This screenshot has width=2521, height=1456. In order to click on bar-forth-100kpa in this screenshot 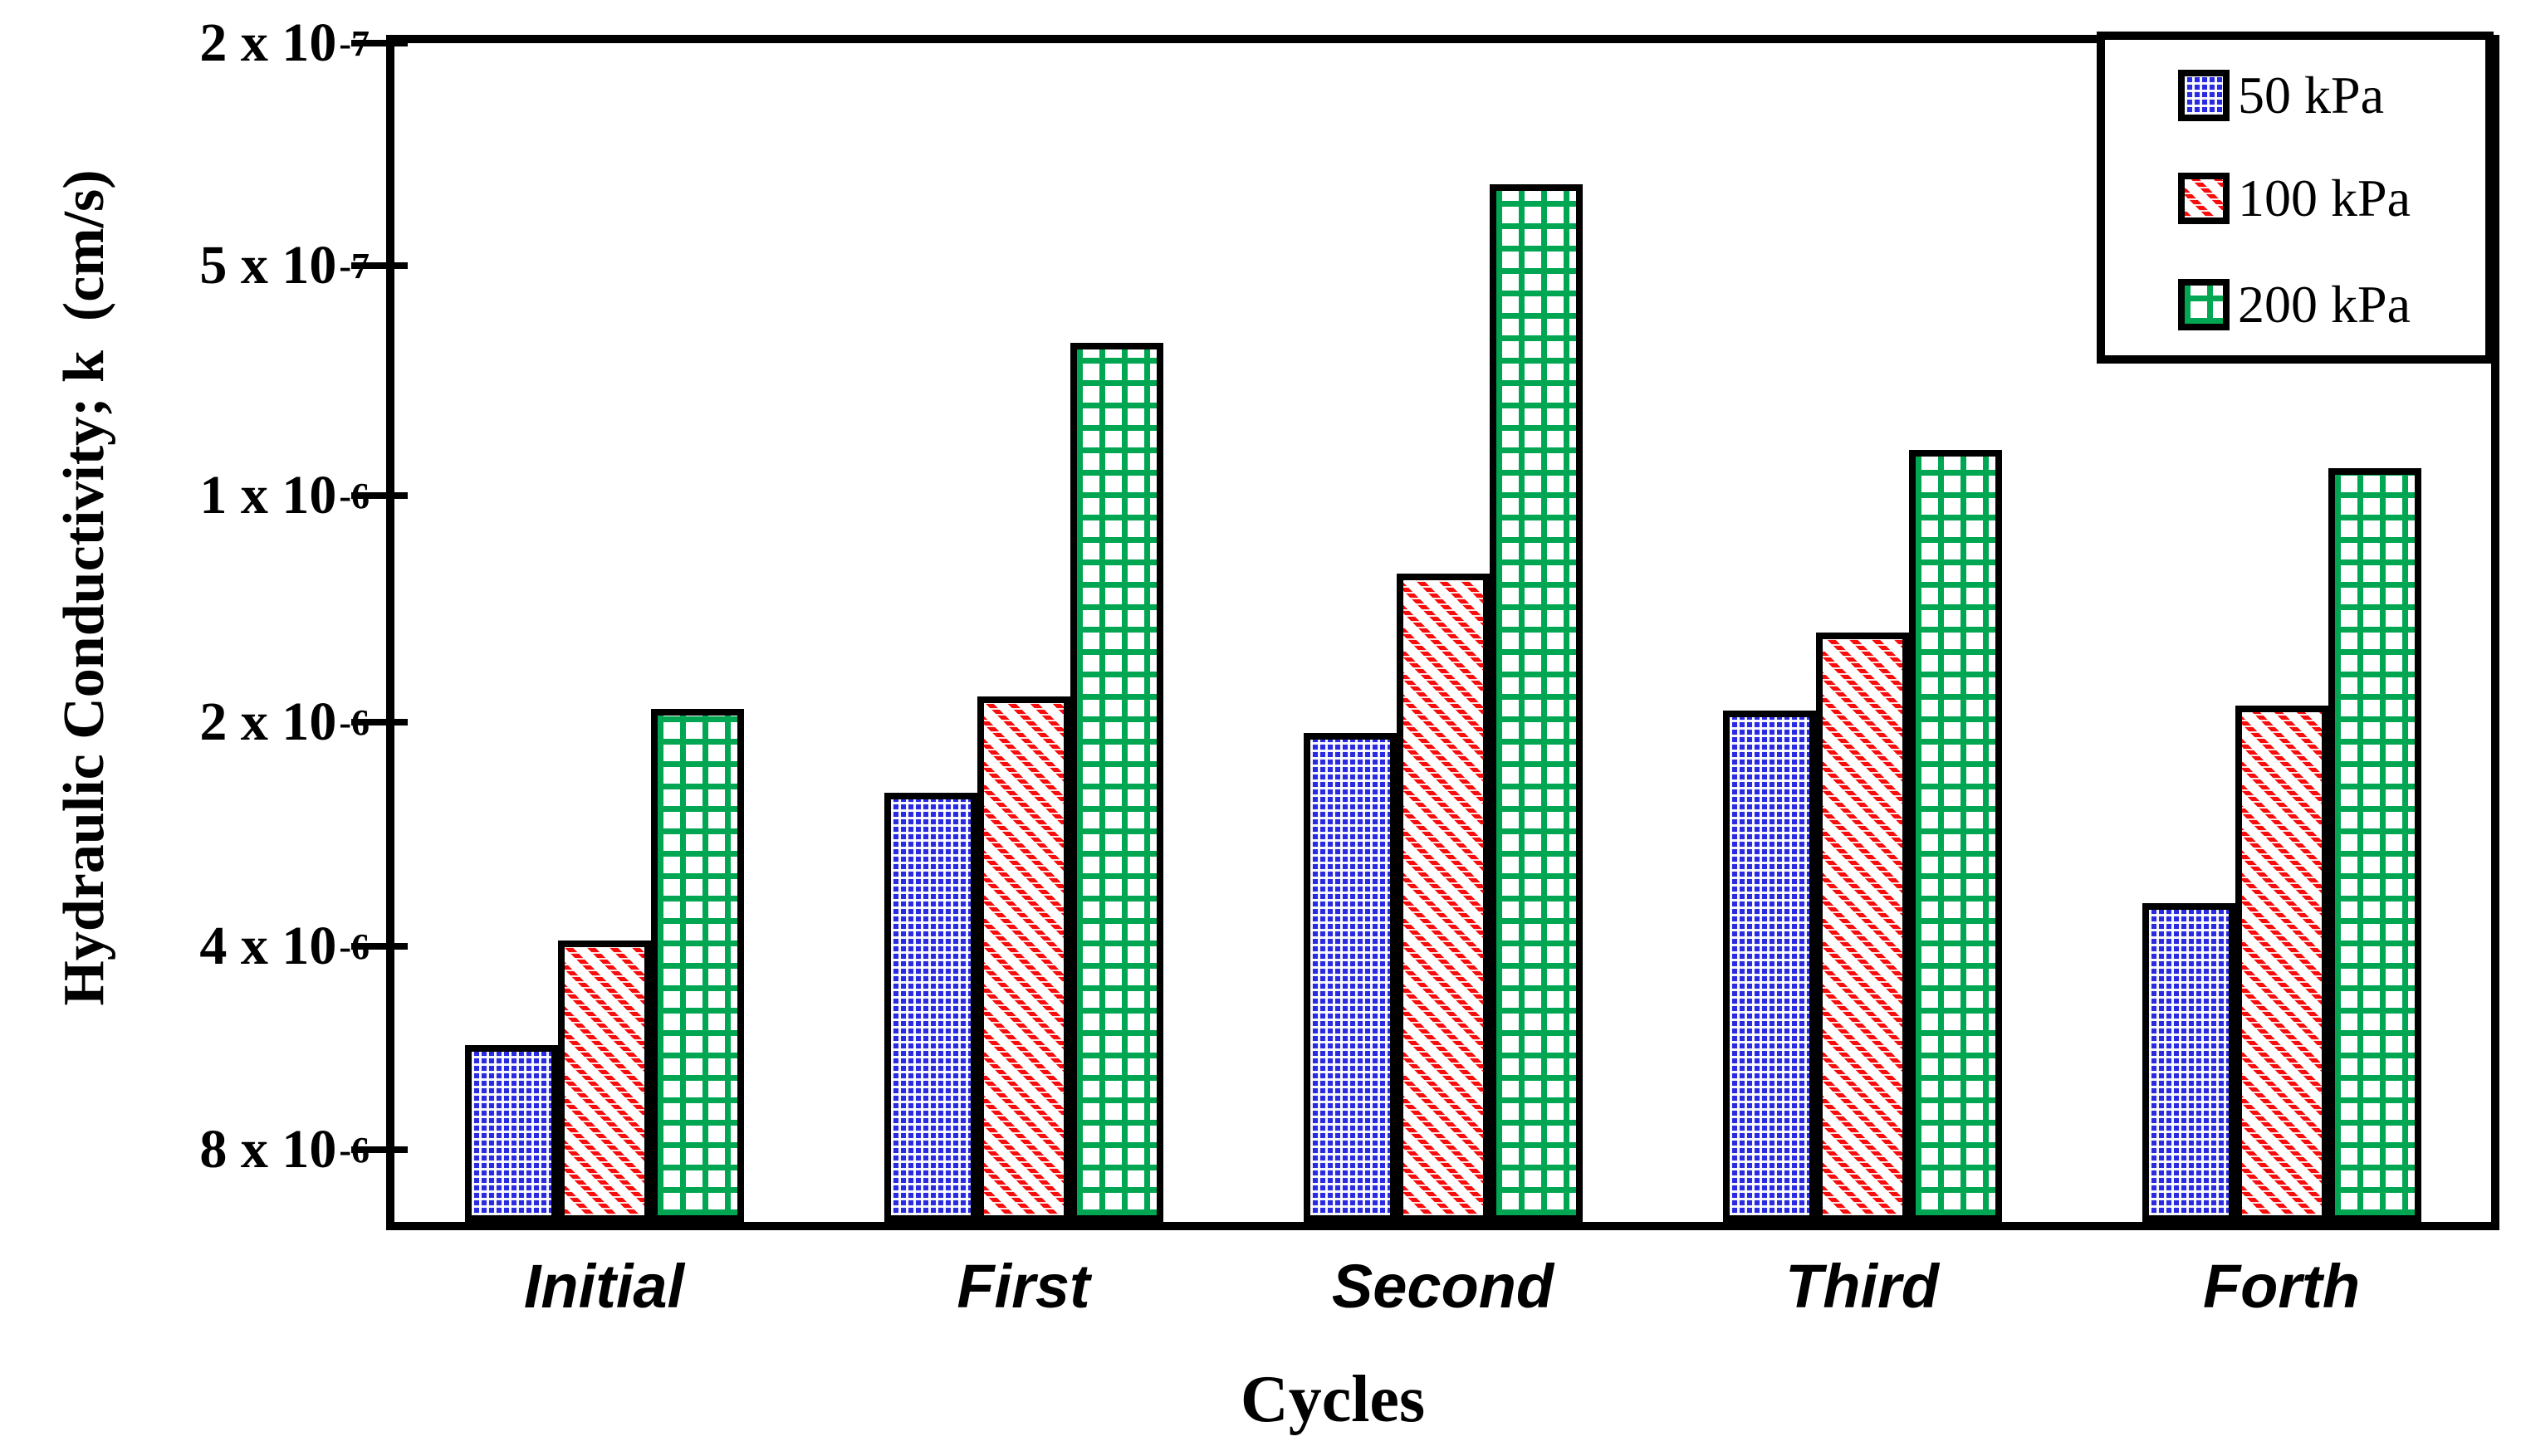, I will do `click(2281, 964)`.